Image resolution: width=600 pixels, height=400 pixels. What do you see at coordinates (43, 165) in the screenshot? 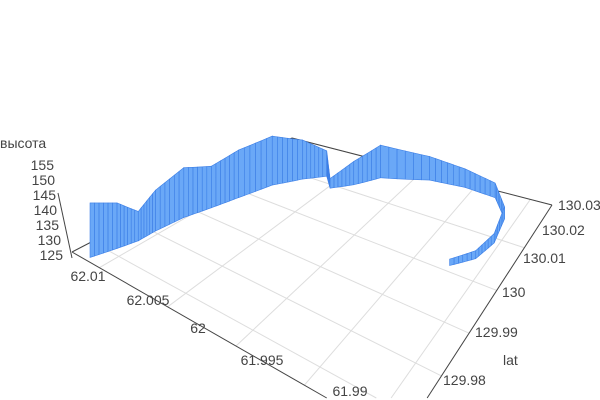
I see `z-tick-label: 155` at bounding box center [43, 165].